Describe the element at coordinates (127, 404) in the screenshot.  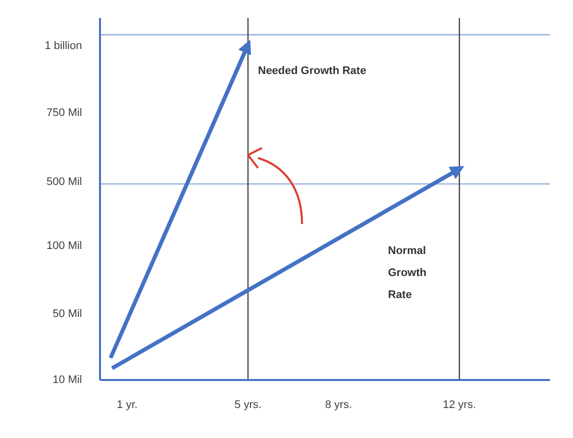
I see `x-tick-label: 1 yr.` at that location.